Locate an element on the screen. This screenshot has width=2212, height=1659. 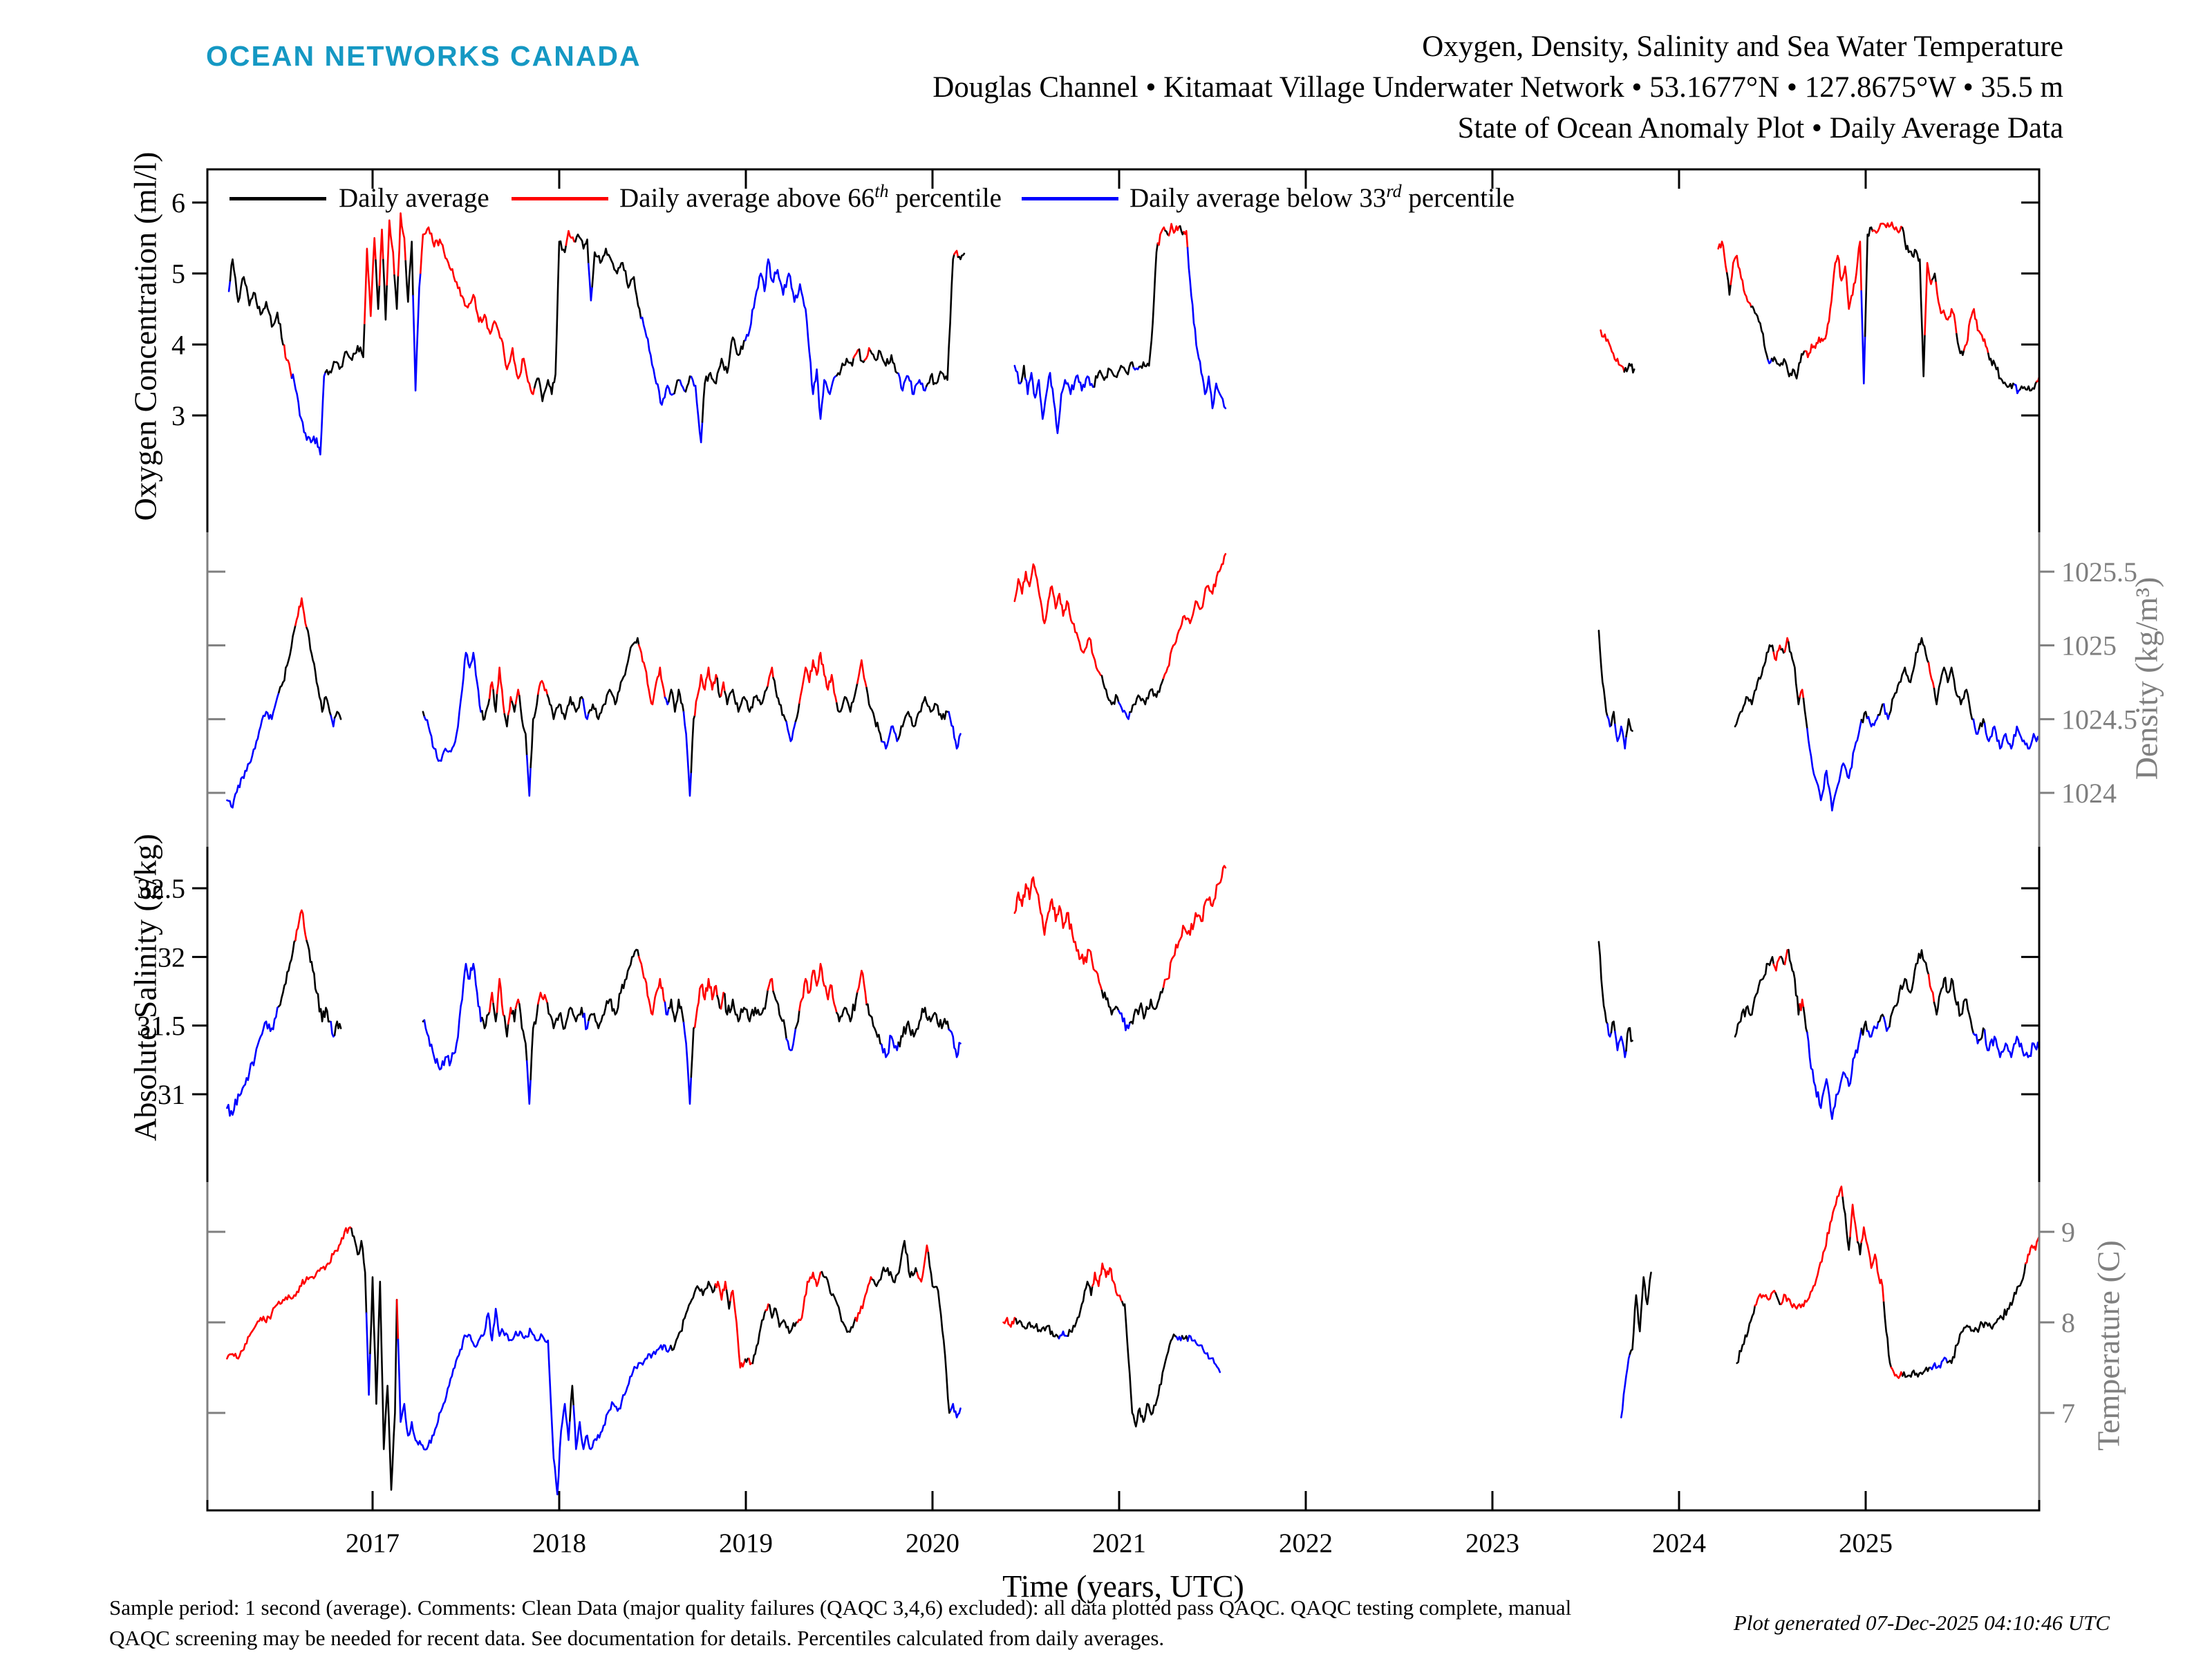
x-tick-label-2021: 2021 is located at coordinates (1119, 1543).